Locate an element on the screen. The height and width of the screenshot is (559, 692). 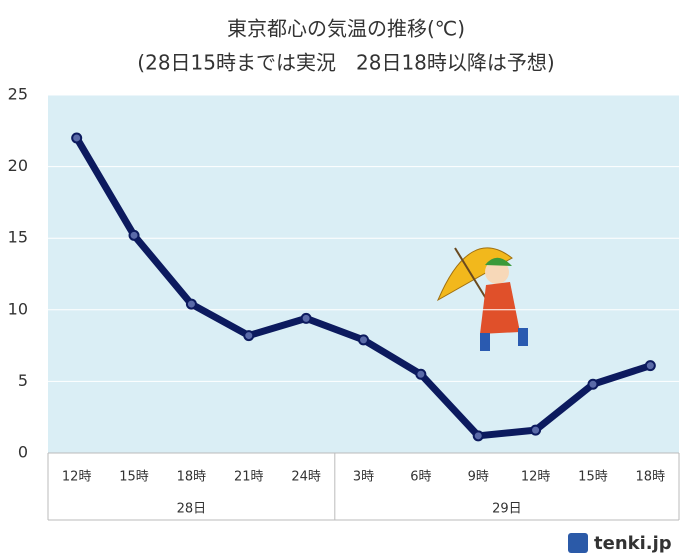
y-tick-label: 20 is located at coordinates (18, 165).